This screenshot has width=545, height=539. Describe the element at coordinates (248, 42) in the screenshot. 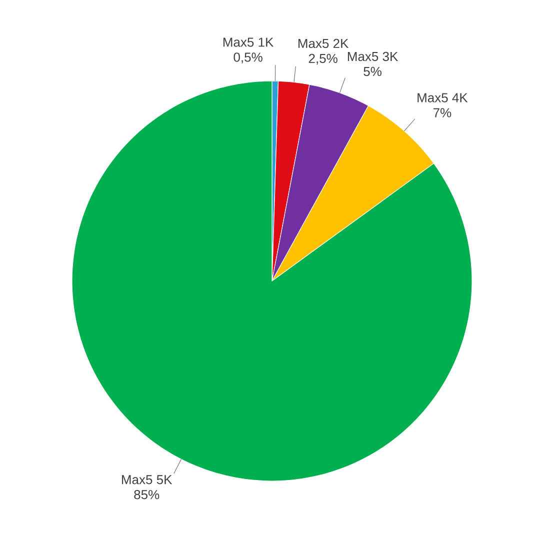

I see `slice-label: Max5 1K` at that location.